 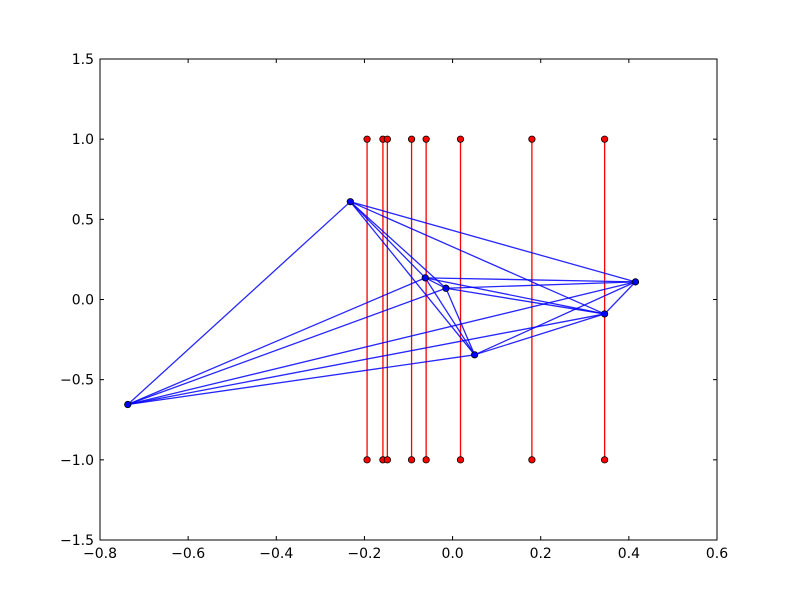 What do you see at coordinates (364, 554) in the screenshot?
I see `x-tick-label: −0.2` at bounding box center [364, 554].